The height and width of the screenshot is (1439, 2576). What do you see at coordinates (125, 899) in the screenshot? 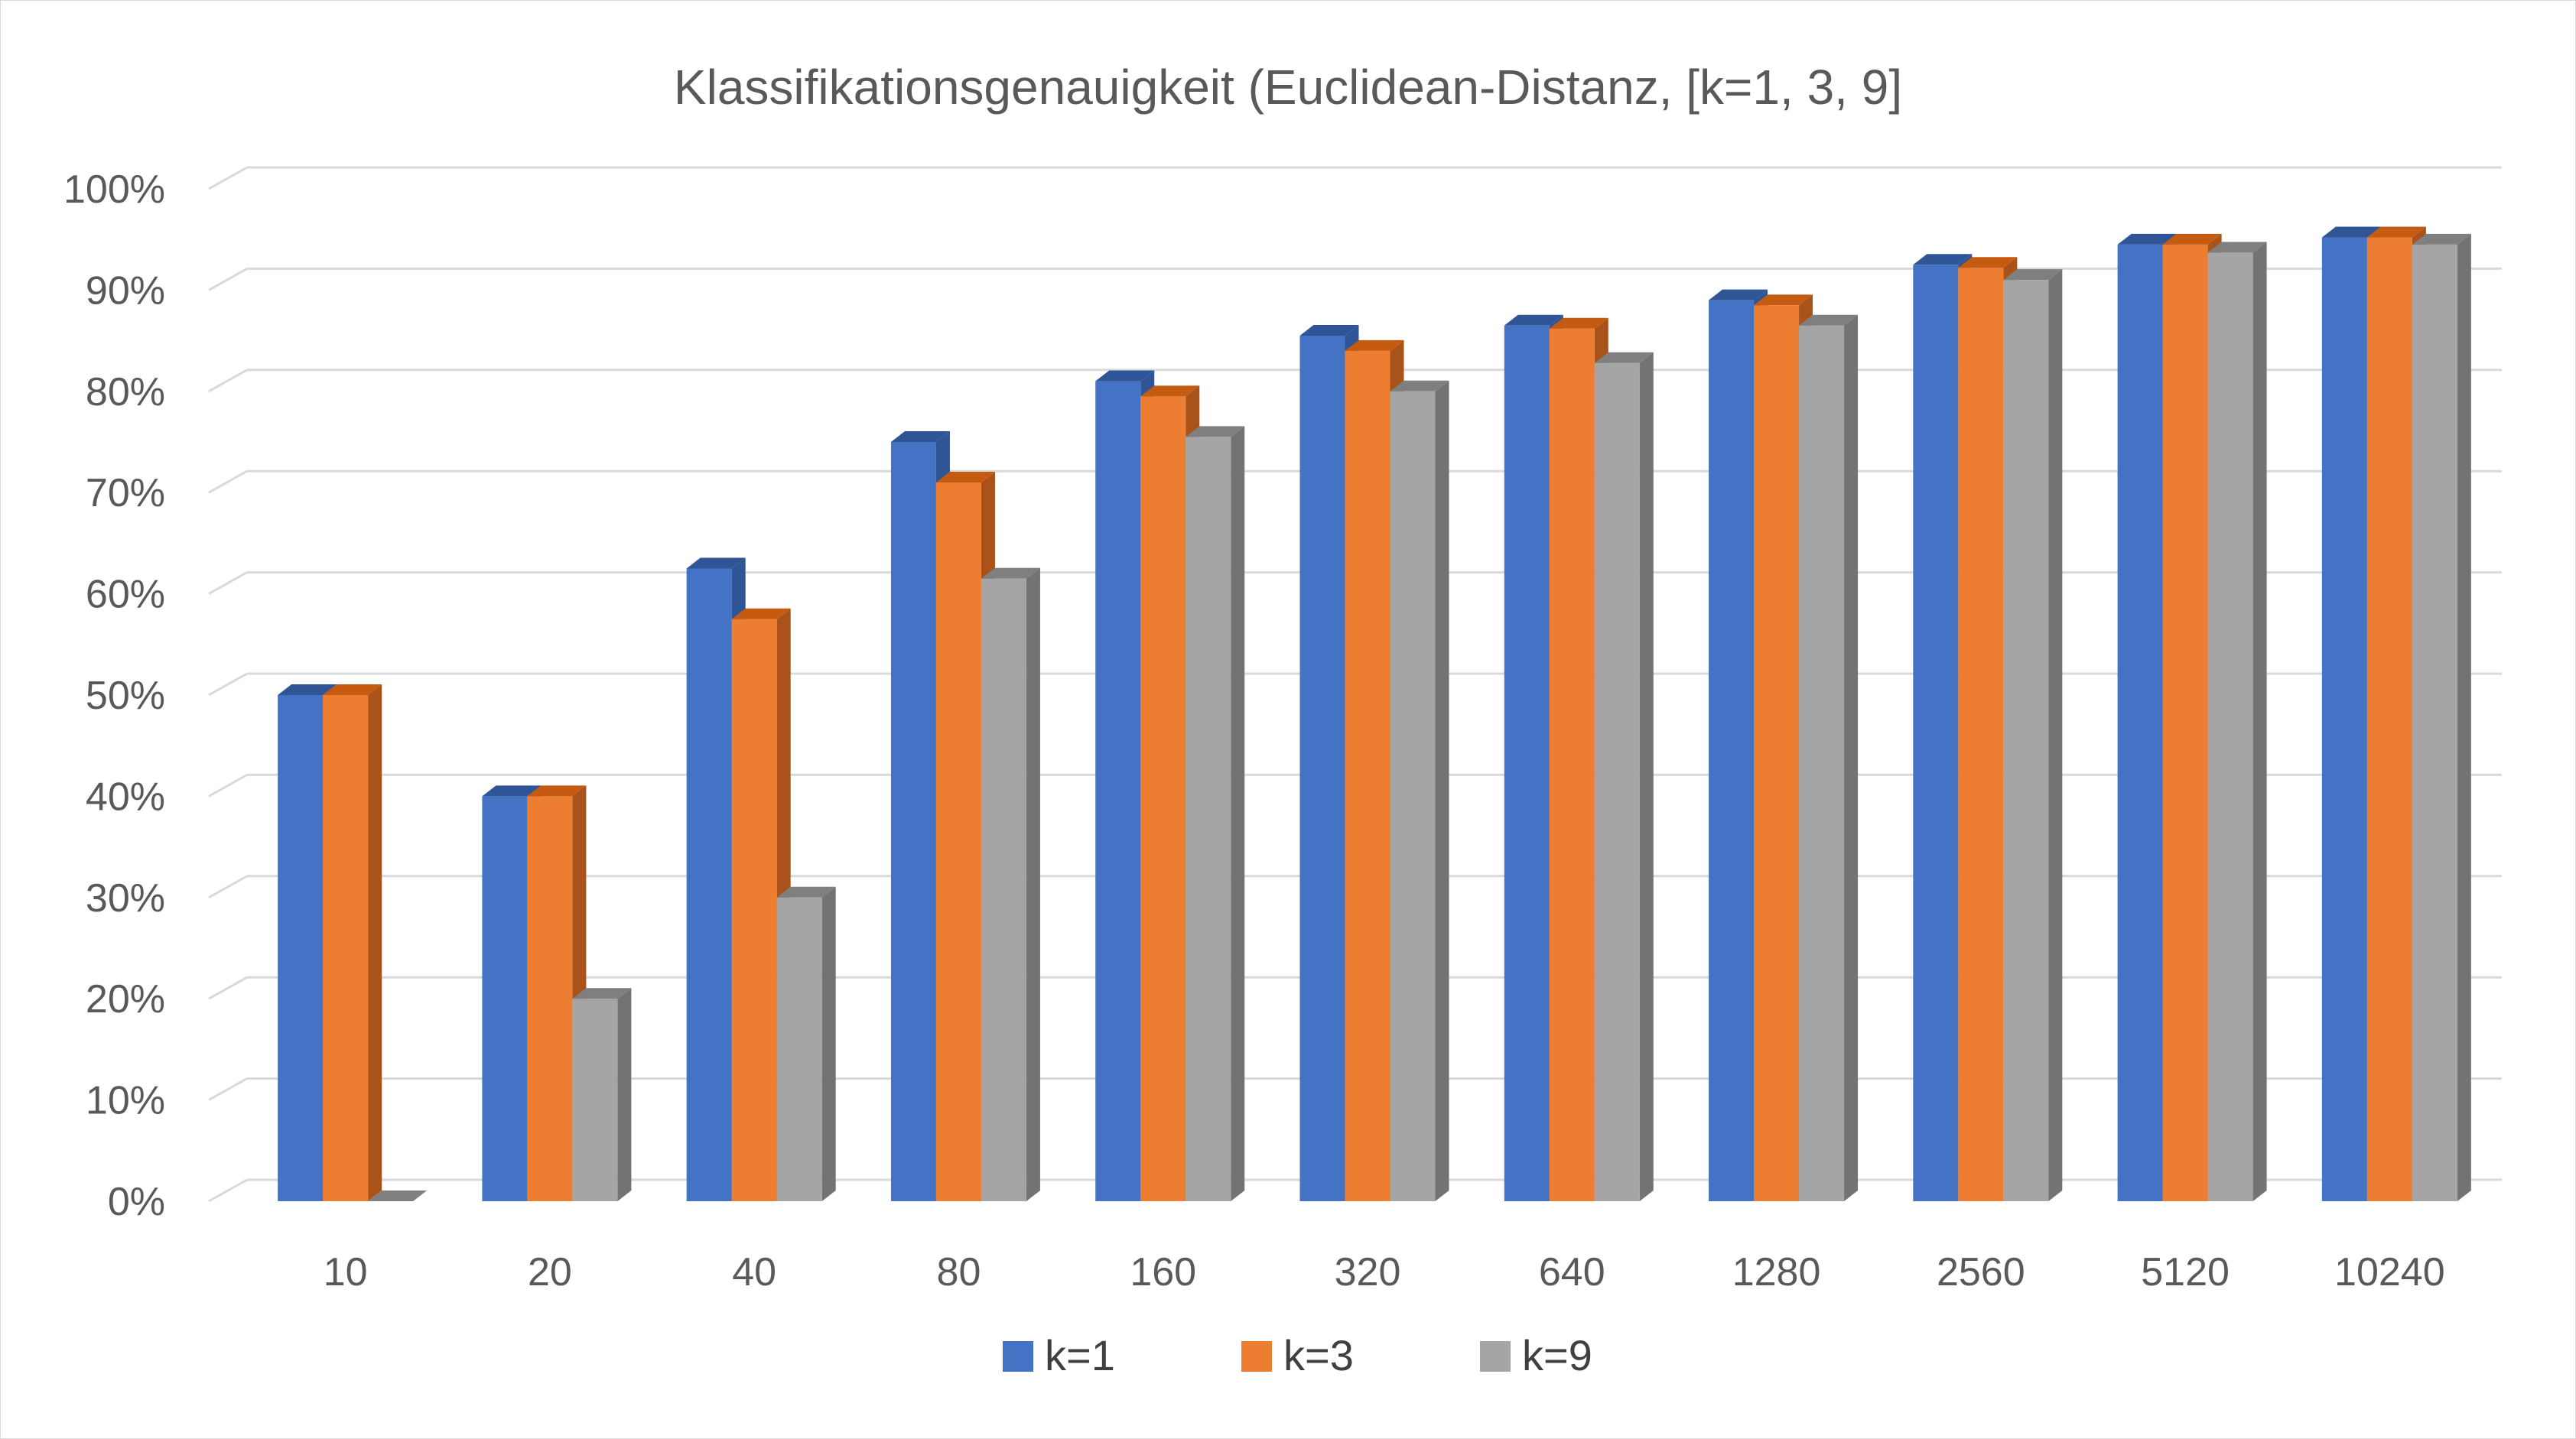
I see `y-tick-label: 30%` at bounding box center [125, 899].